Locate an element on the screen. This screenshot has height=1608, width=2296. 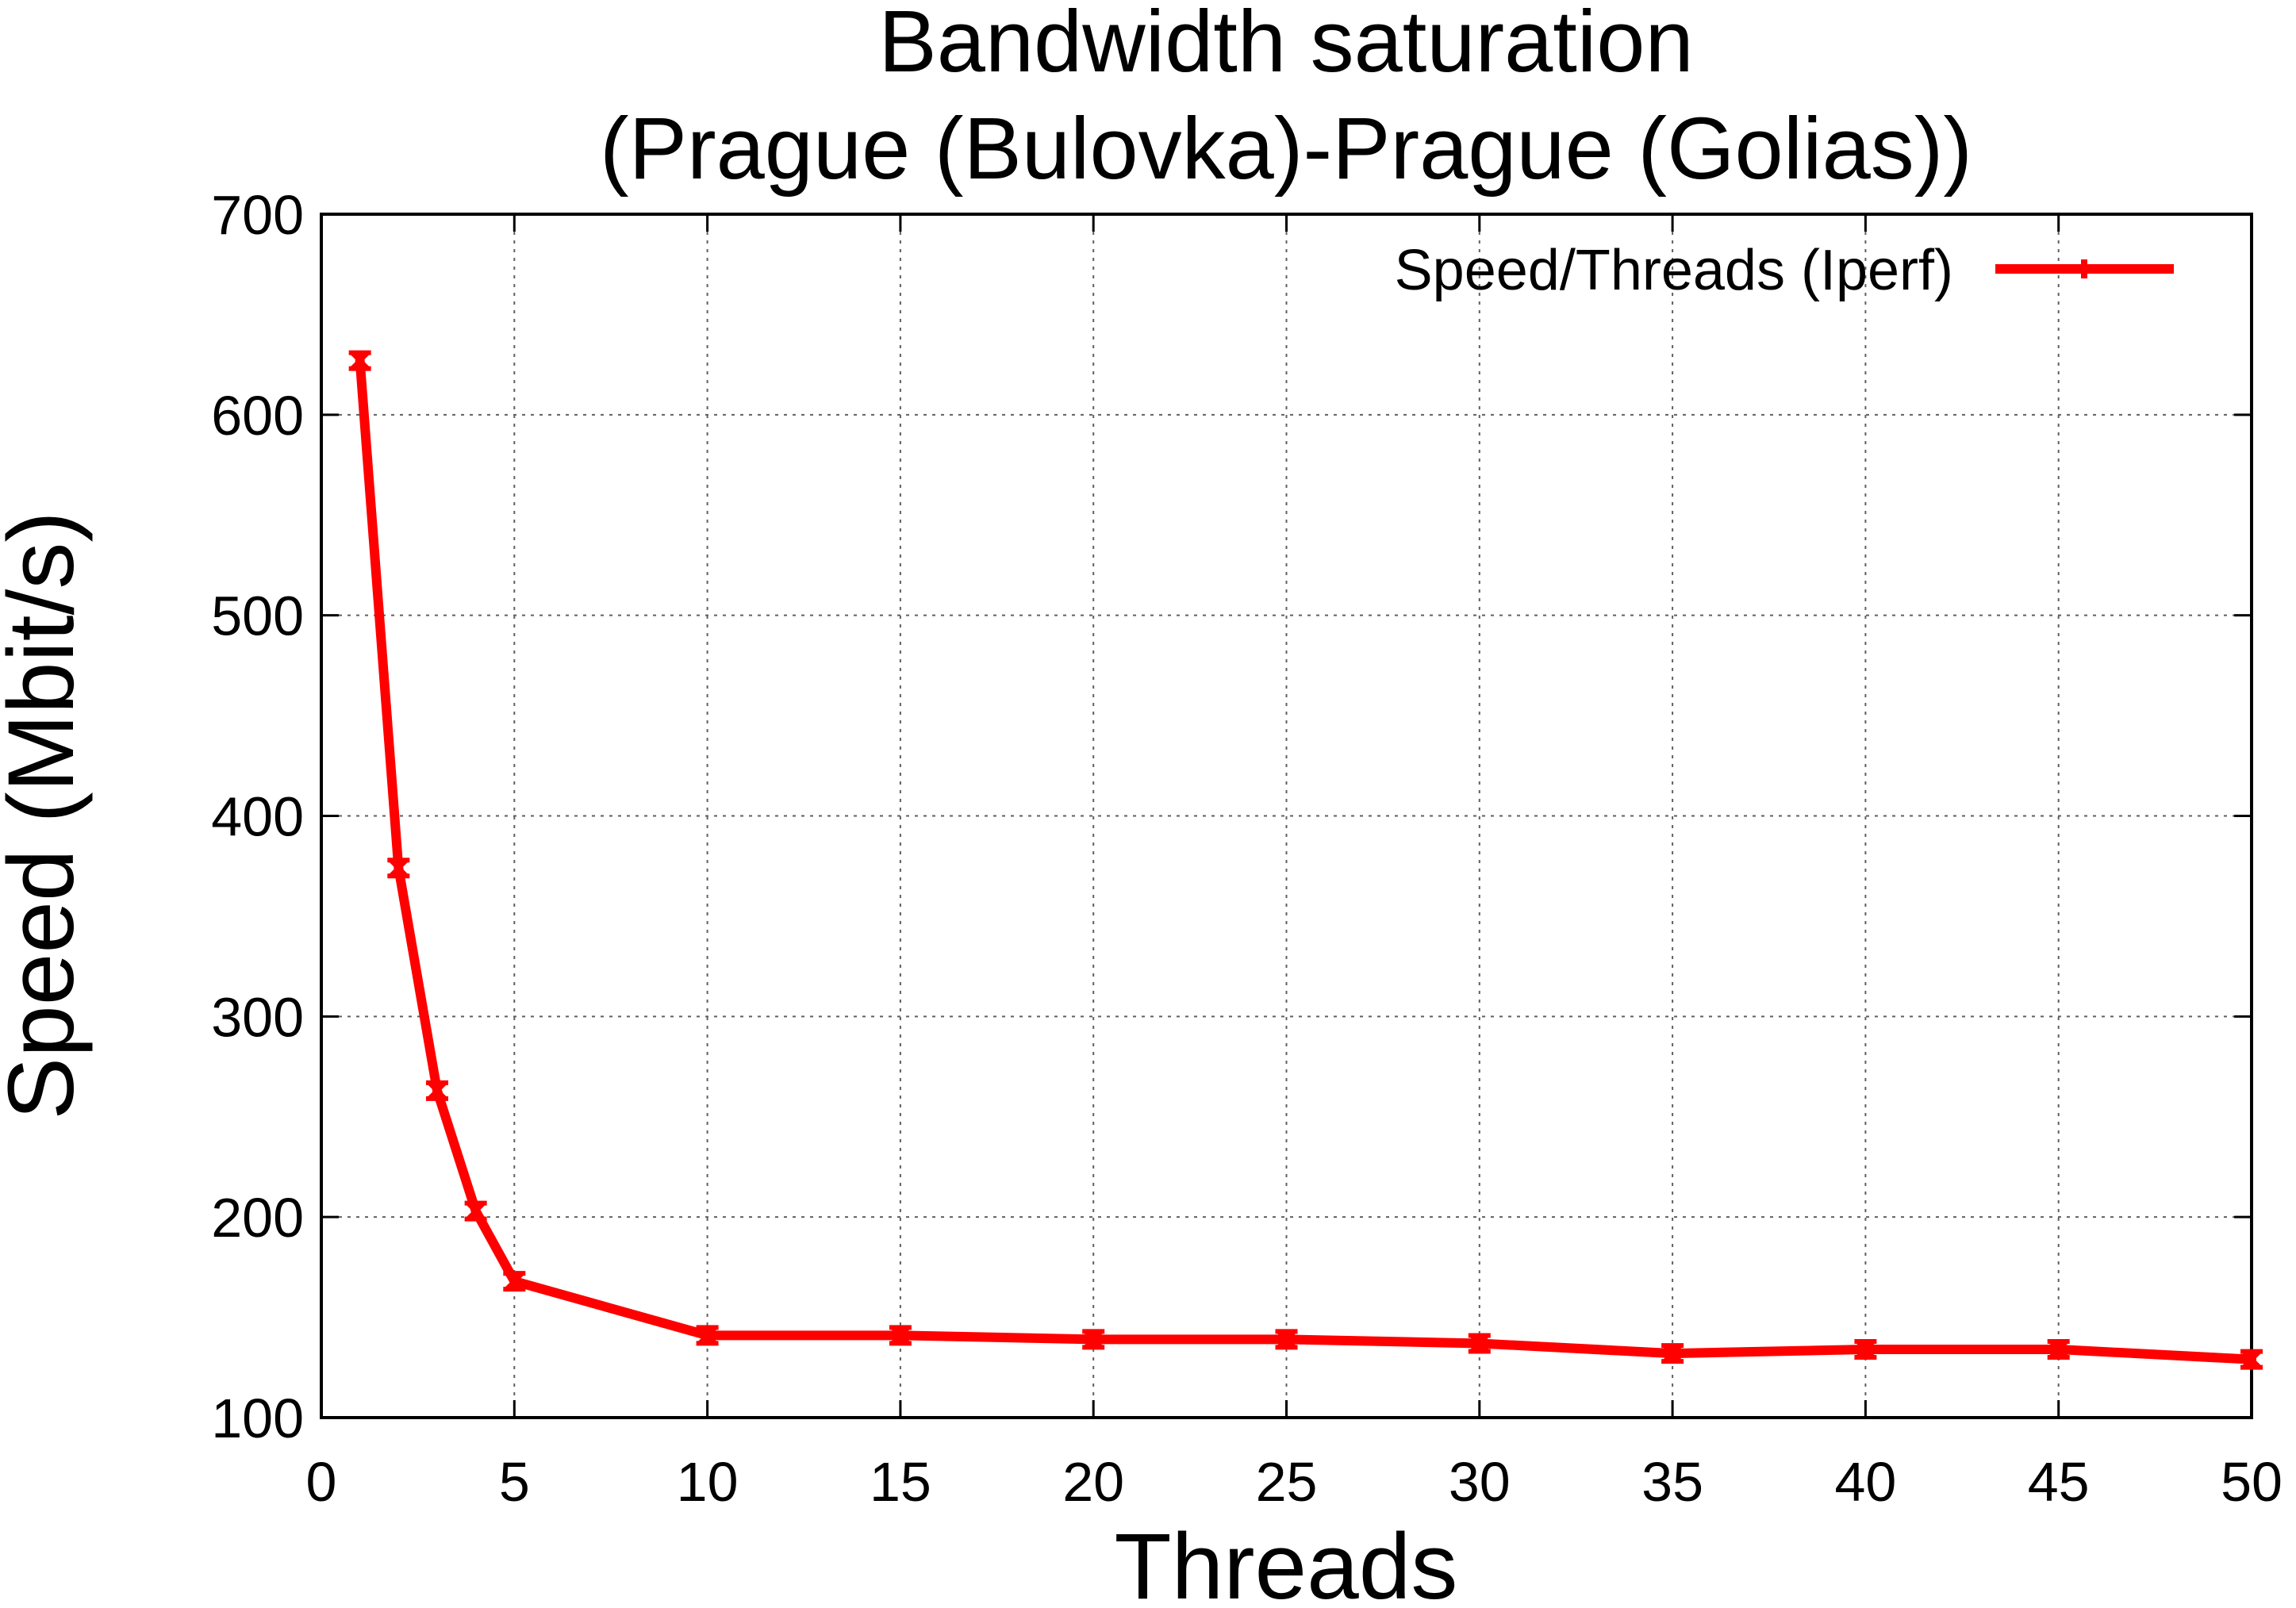
chart-title-line-1: Bandwidth saturation is located at coordinates (1285, 45).